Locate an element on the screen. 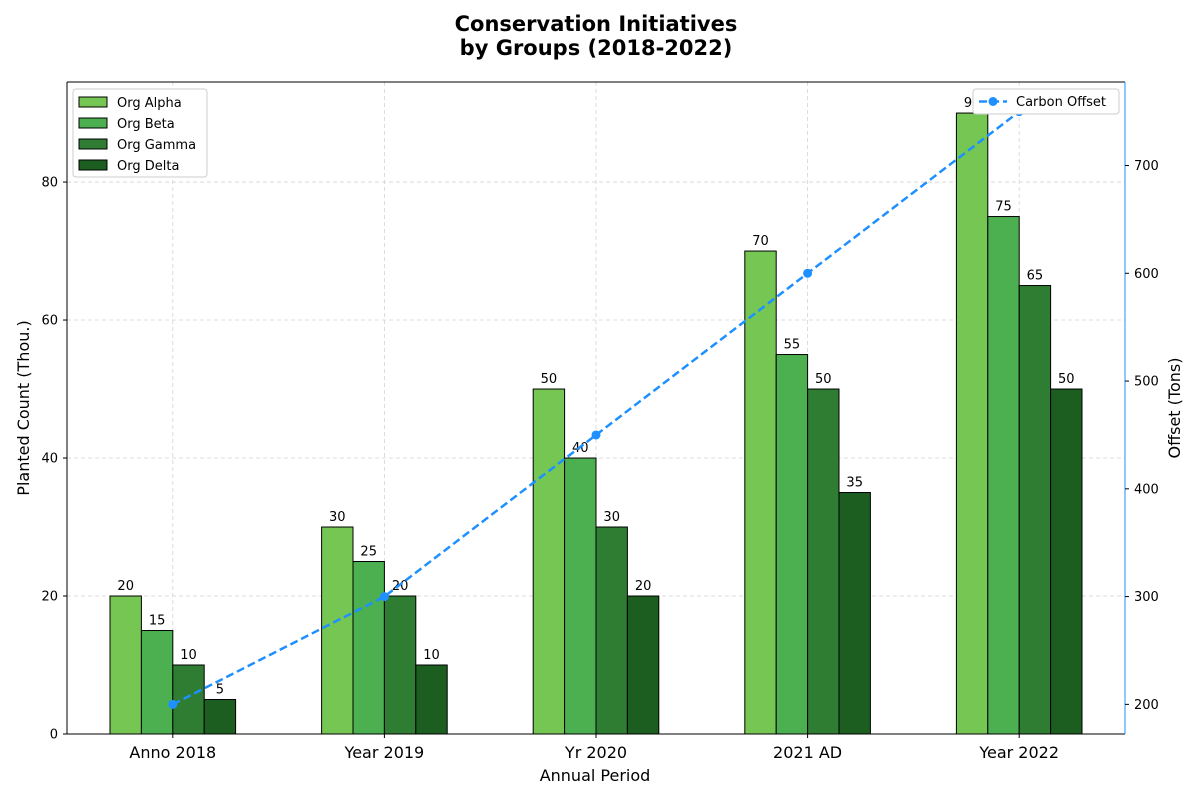  y-tick-label: 40 is located at coordinates (49, 459).